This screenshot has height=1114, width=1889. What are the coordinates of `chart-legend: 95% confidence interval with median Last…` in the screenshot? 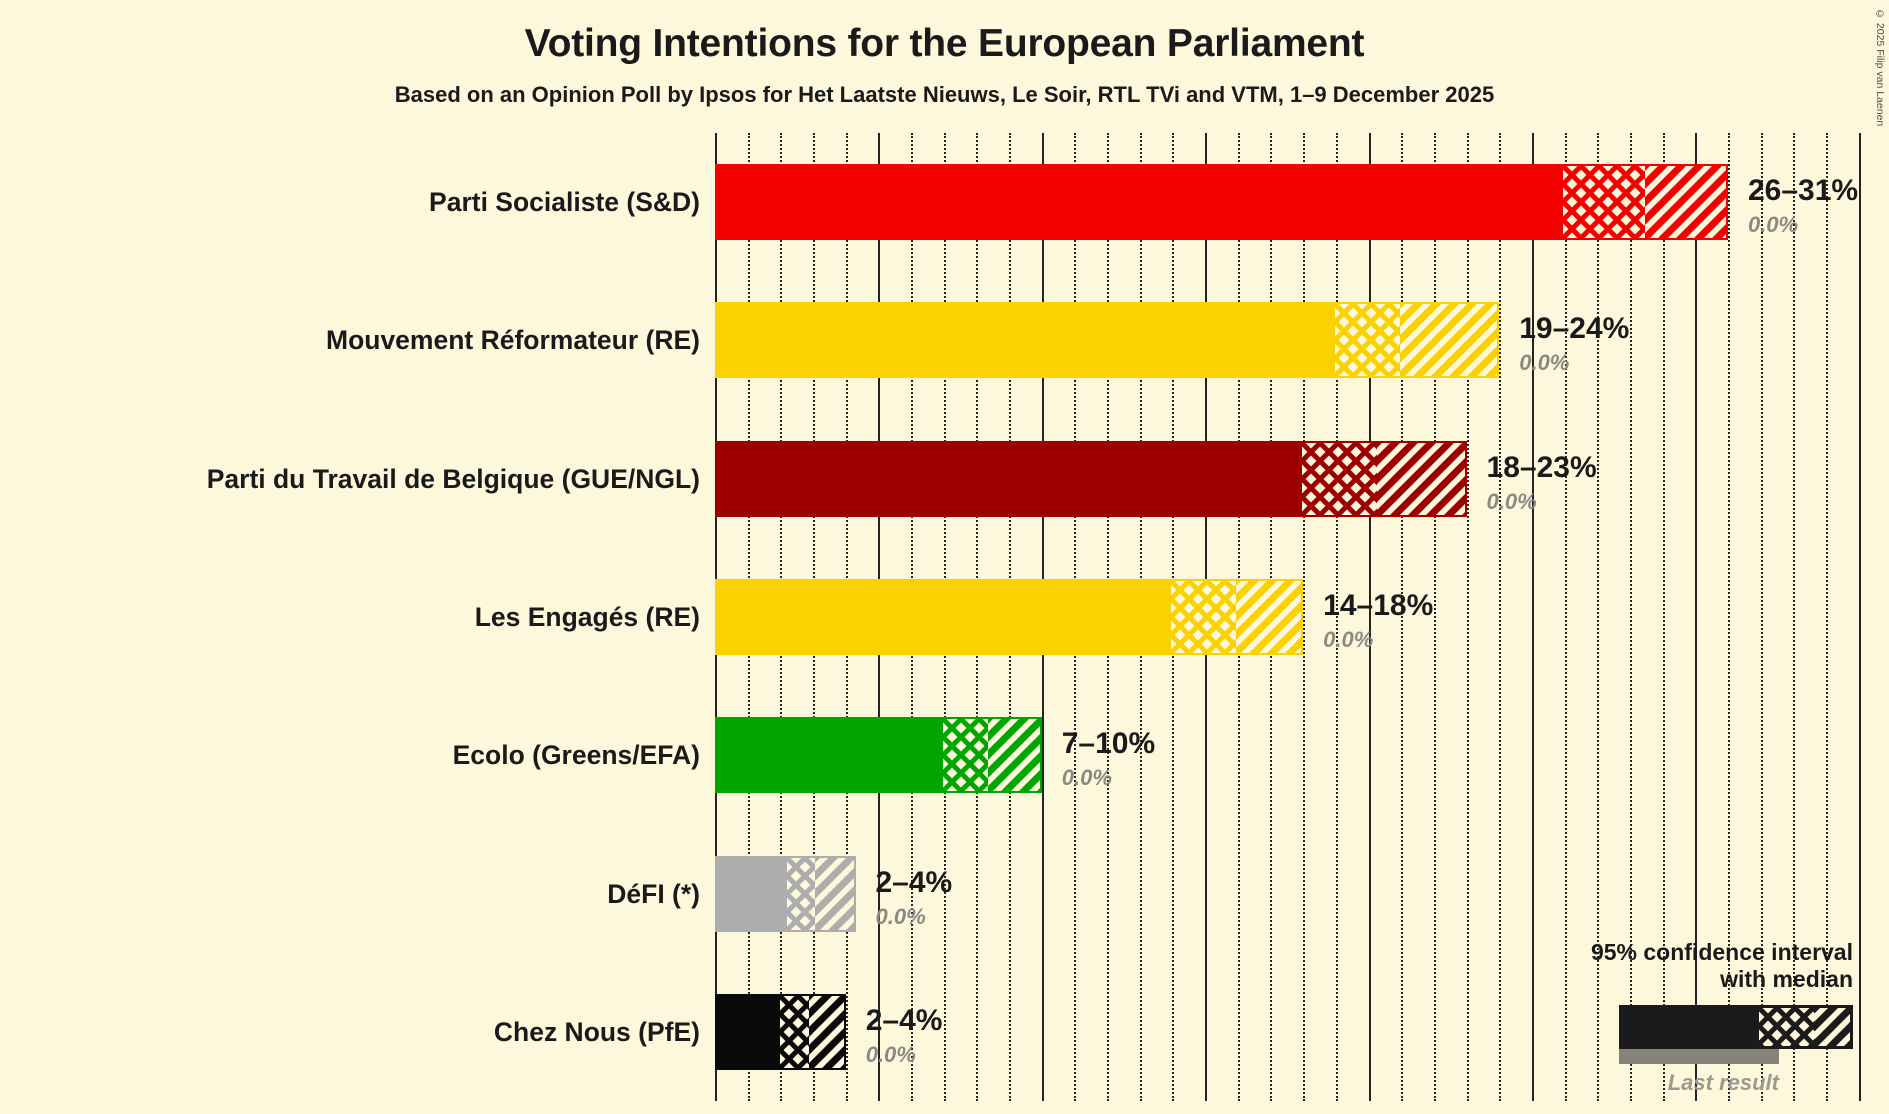 It's located at (1693, 1017).